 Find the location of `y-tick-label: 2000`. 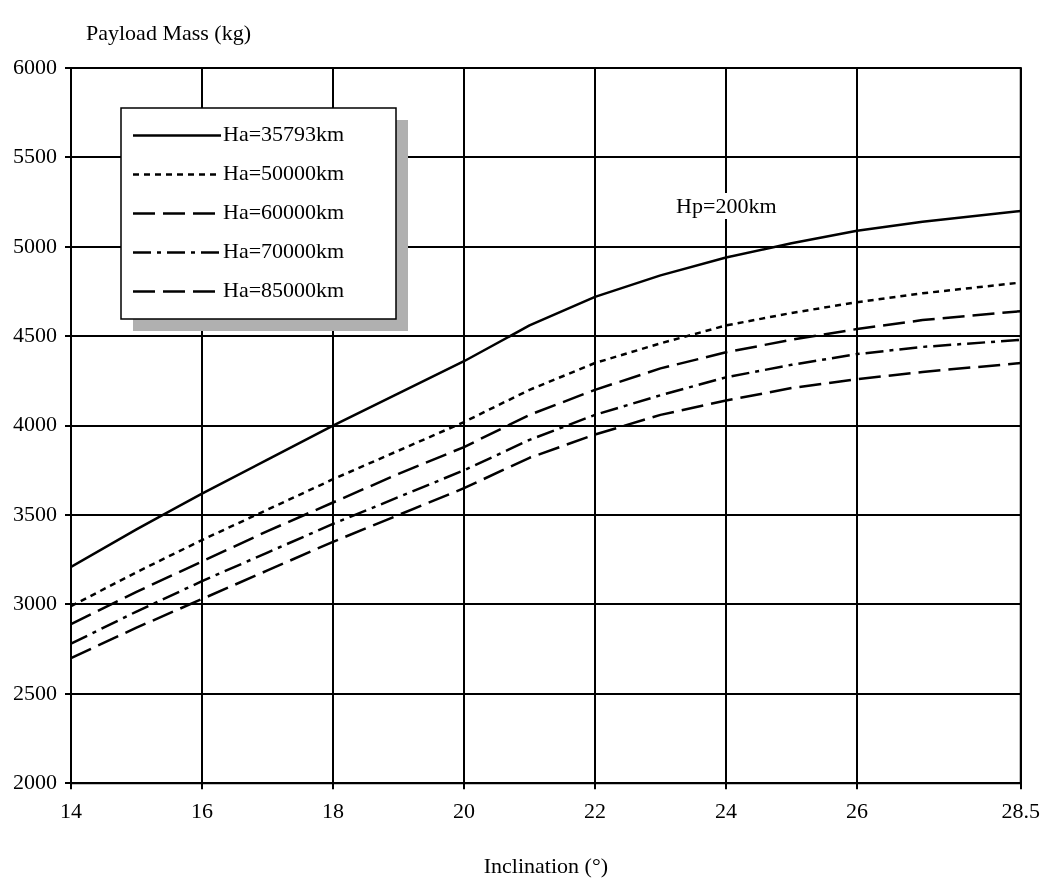

y-tick-label: 2000 is located at coordinates (35, 781).